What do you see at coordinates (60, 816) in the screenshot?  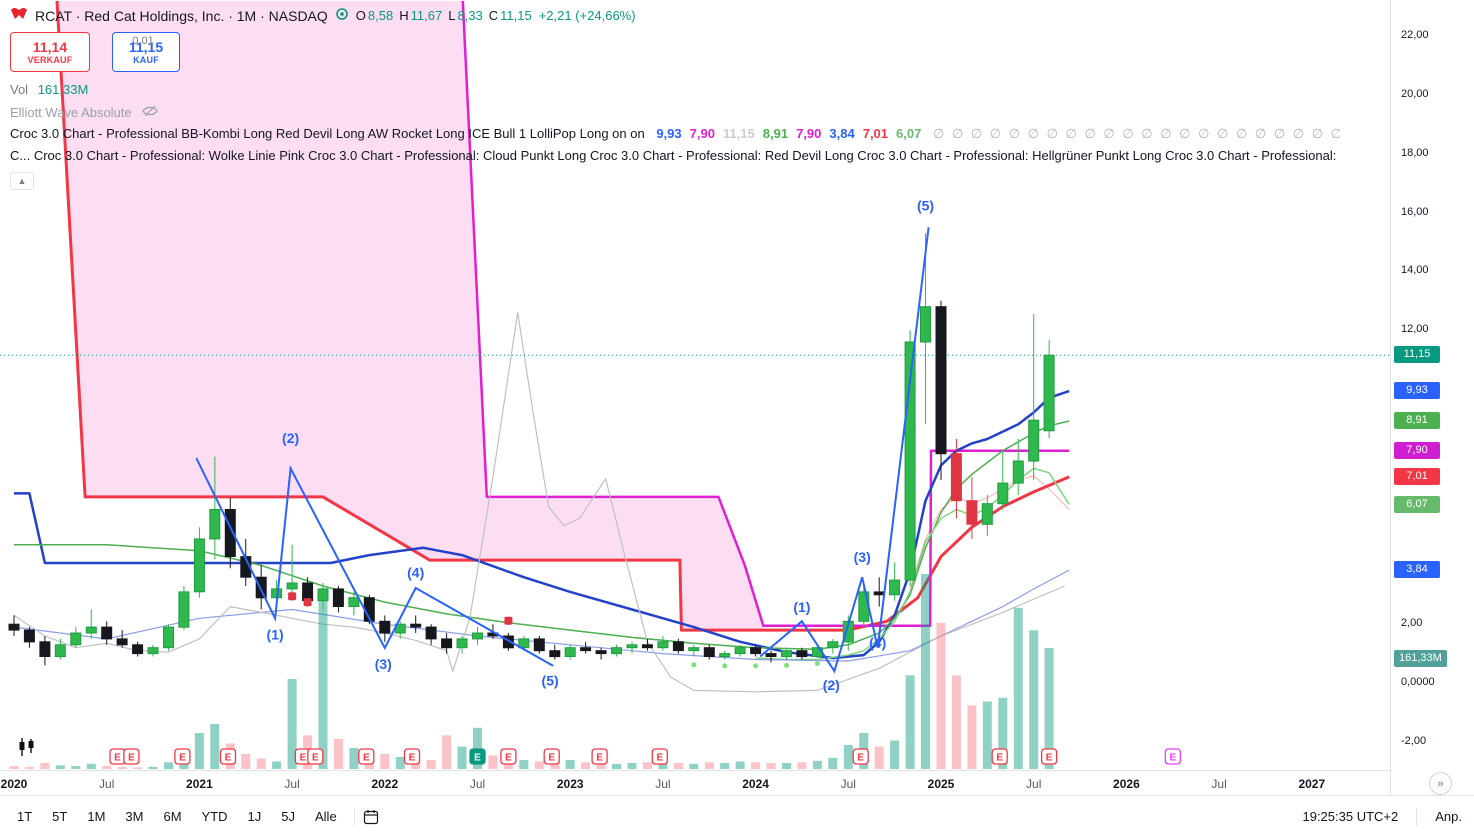 I see `range-button-5t: 5T` at bounding box center [60, 816].